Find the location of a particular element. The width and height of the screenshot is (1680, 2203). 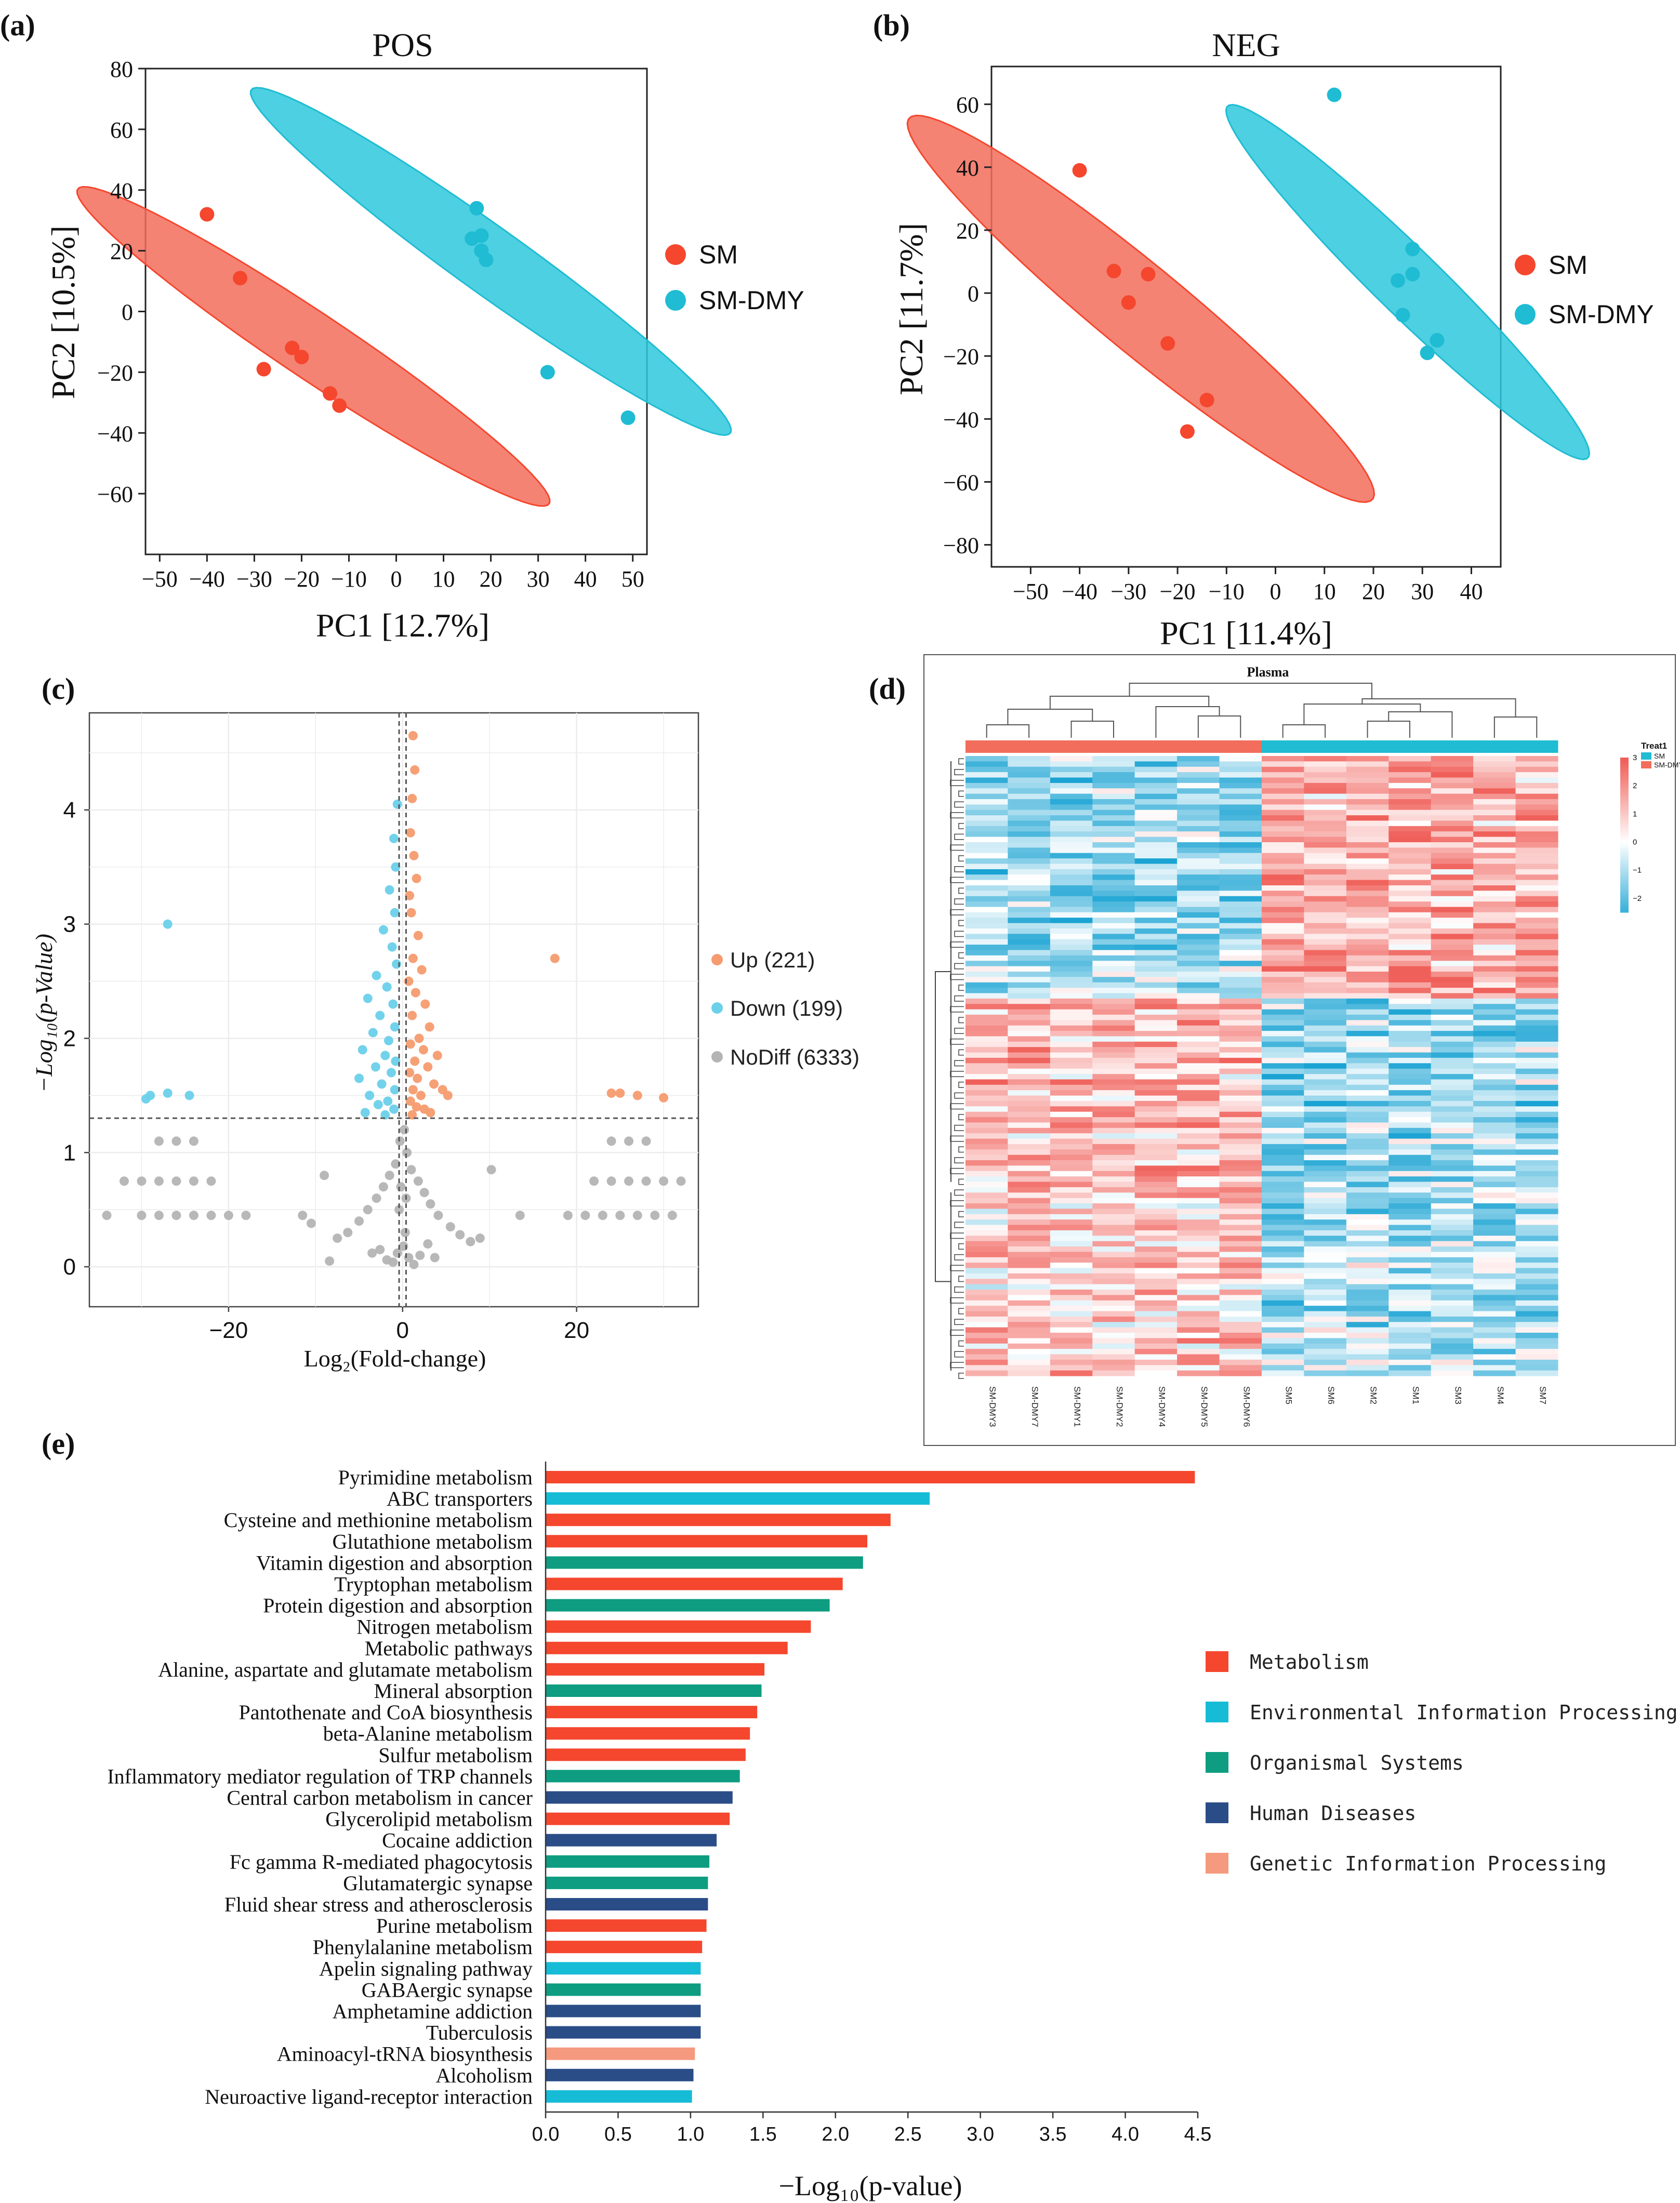

dendrogram-link is located at coordinates (1219, 727).